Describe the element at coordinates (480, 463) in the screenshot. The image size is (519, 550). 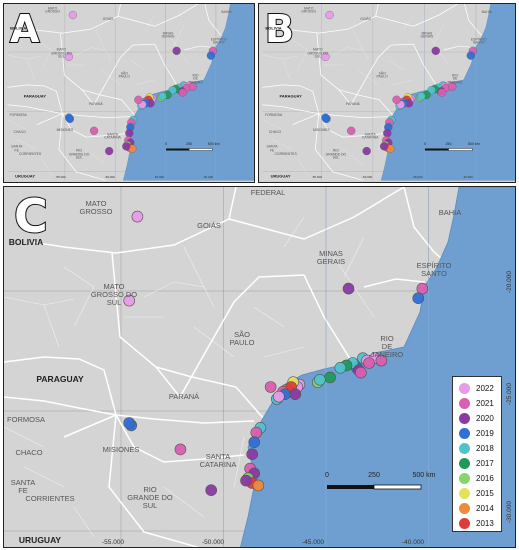
I see `legend-item-2017: 2017` at that location.